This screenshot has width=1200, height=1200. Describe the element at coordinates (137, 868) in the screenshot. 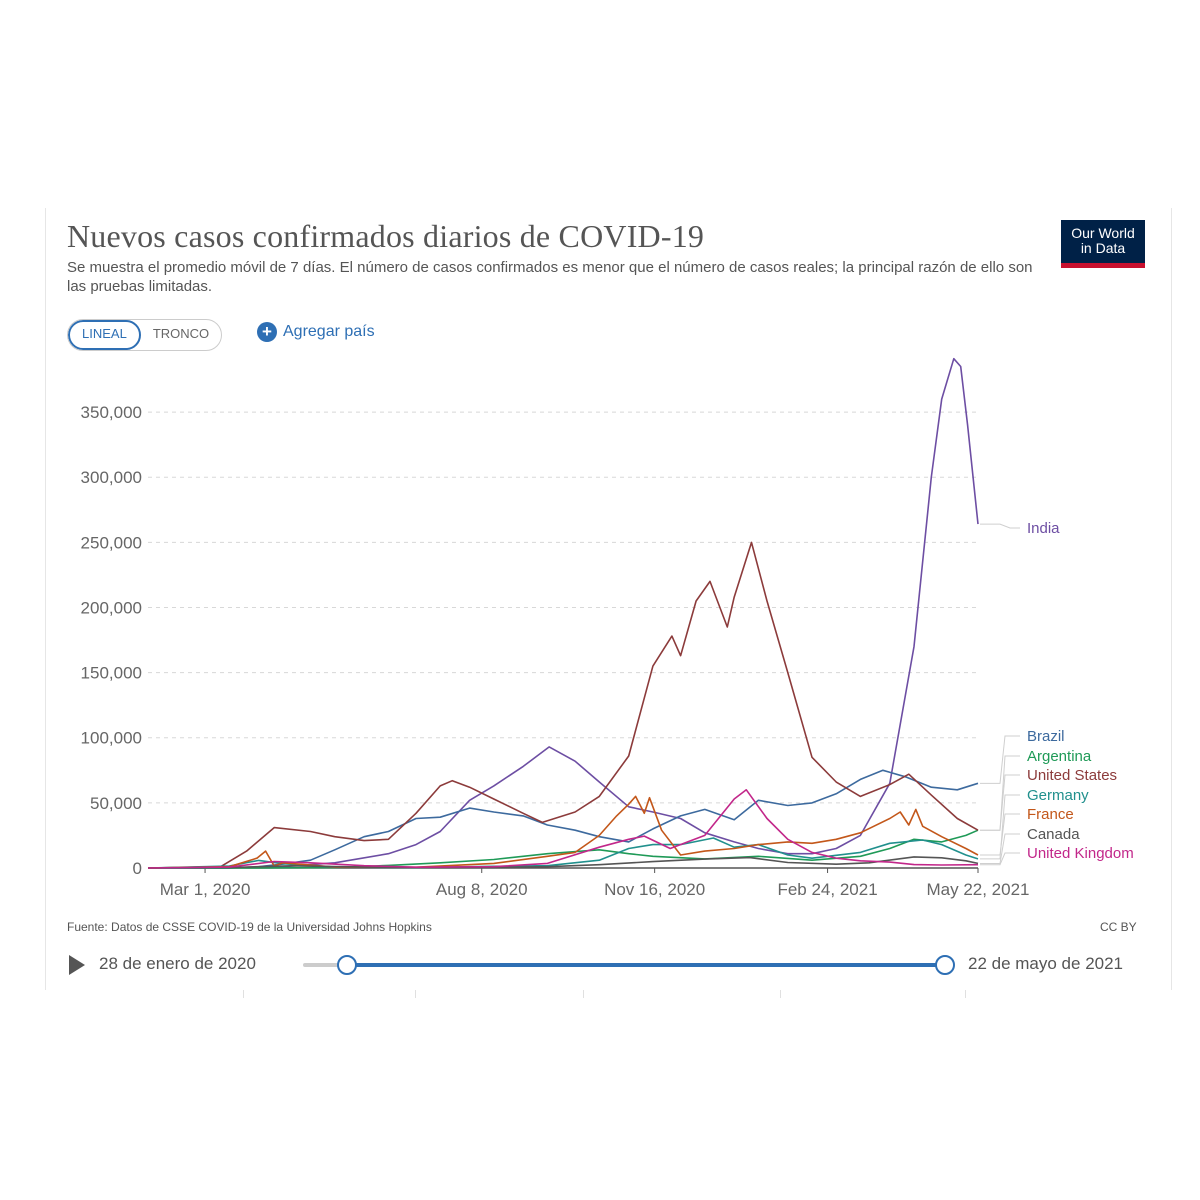

I see `y-tick-label: 0` at that location.